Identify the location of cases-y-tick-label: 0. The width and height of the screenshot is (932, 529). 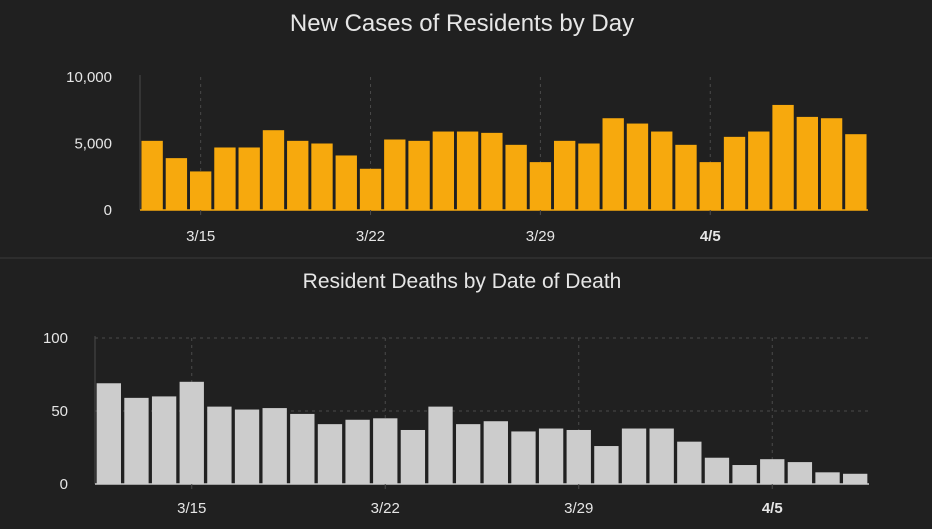
(108, 210).